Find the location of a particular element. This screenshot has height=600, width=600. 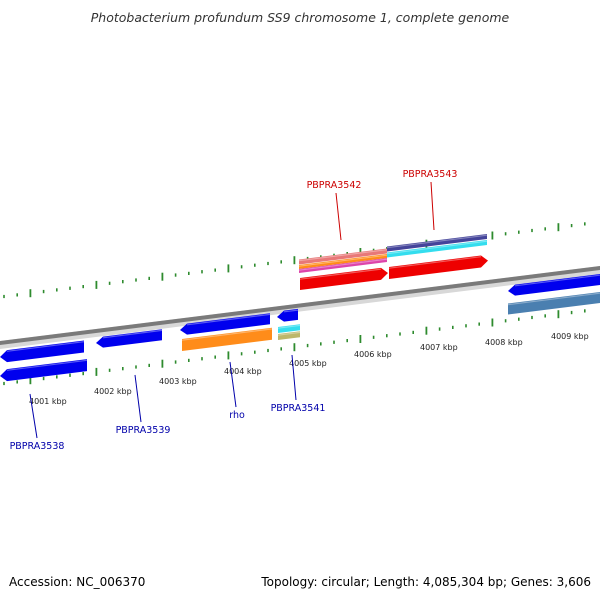

kbp-tick-label: 4008 kbp is located at coordinates (504, 342).